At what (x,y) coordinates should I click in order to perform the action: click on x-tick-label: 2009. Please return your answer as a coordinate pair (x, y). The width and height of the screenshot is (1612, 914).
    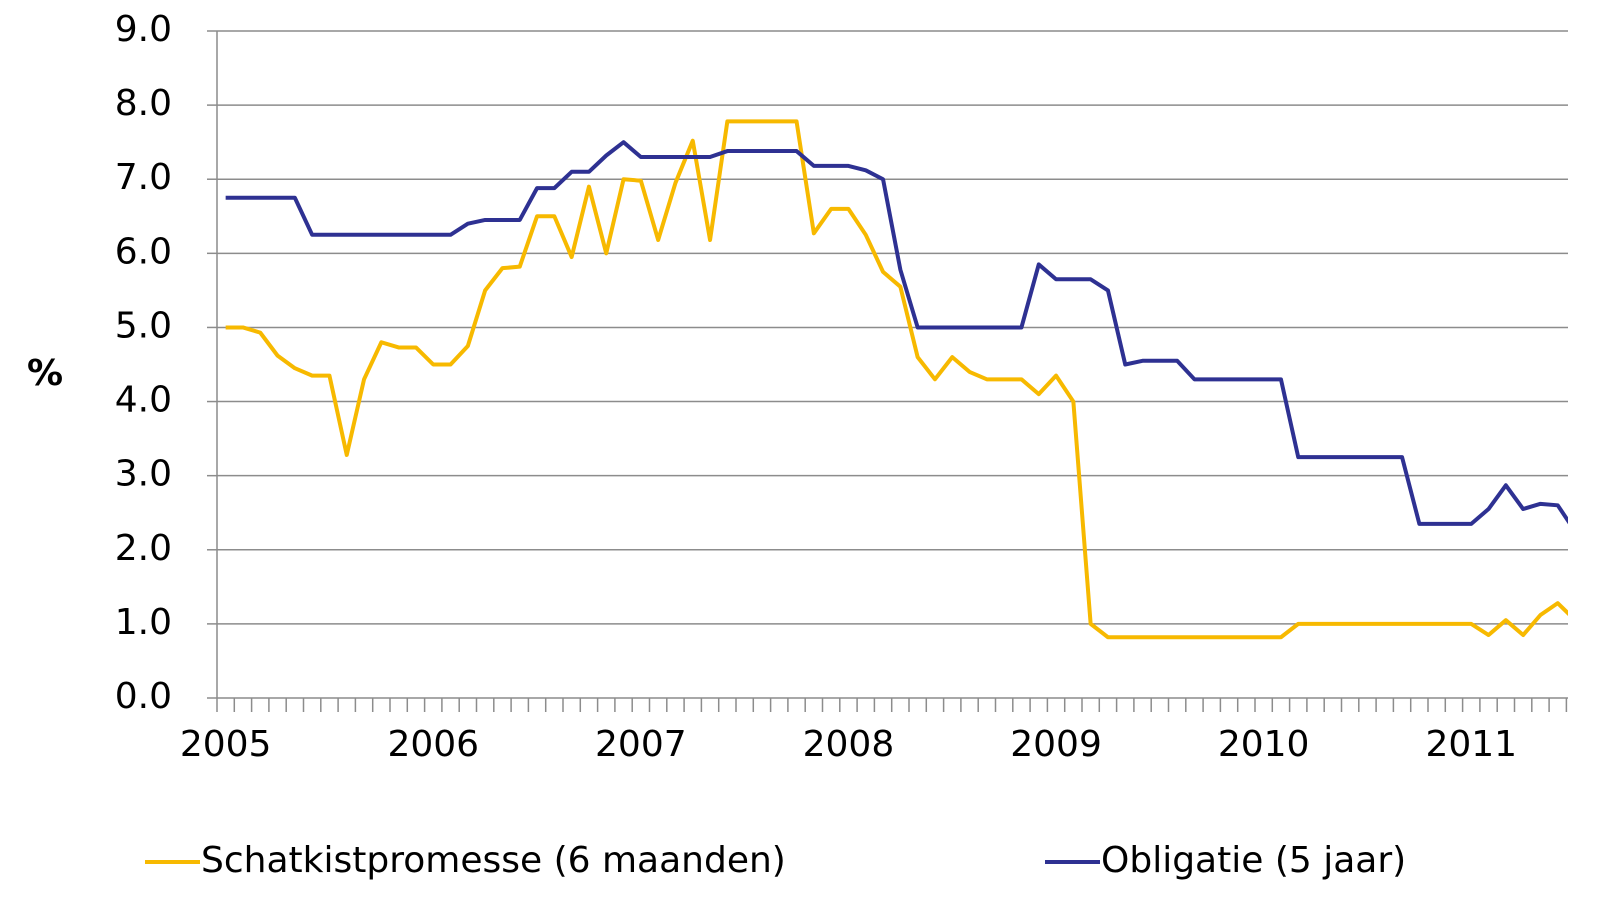
    Looking at the image, I should click on (1056, 744).